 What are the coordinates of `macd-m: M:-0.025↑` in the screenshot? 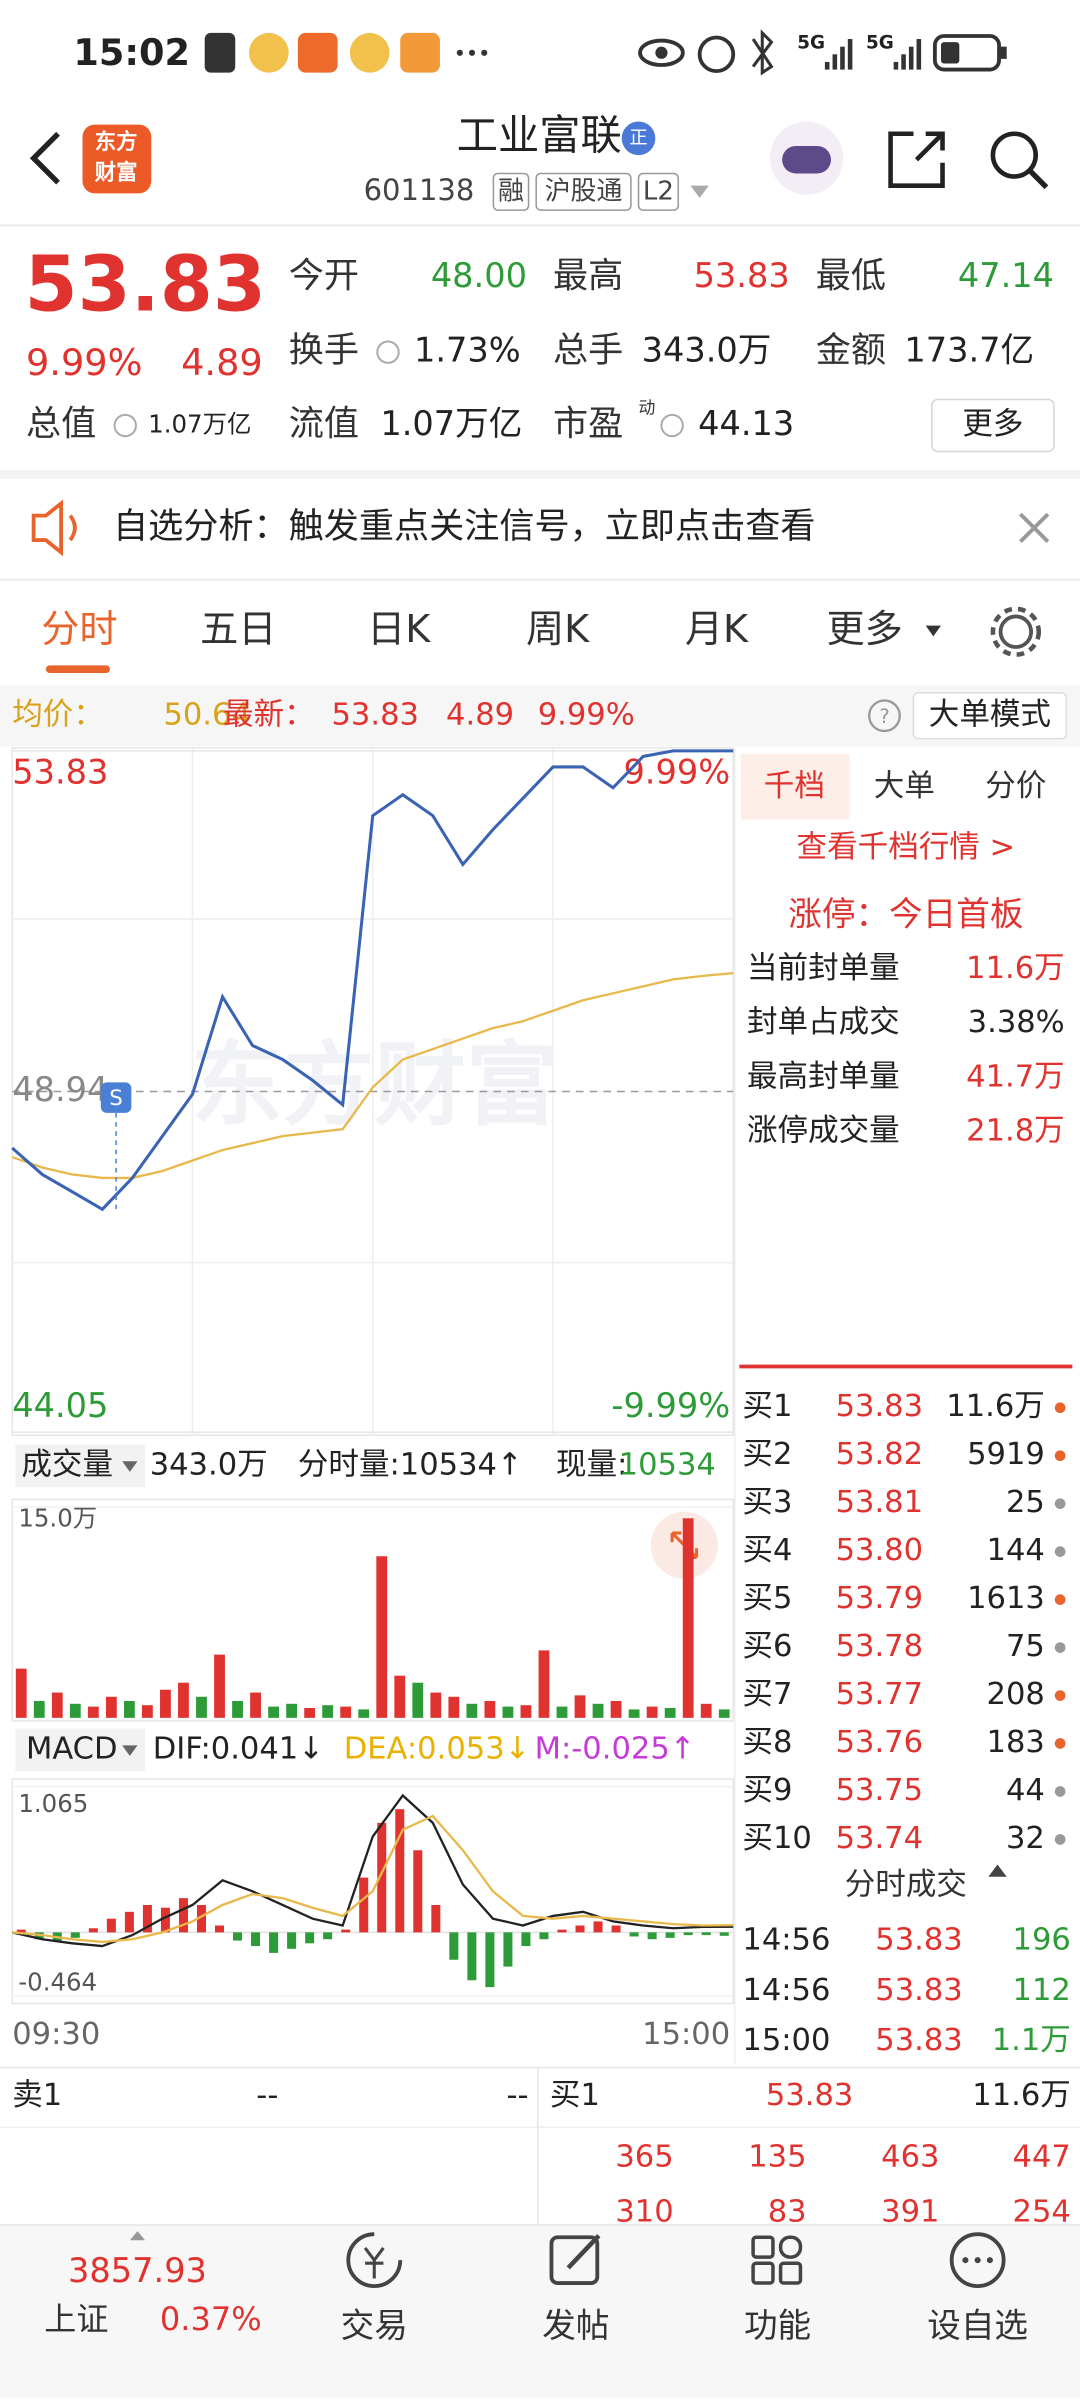 It's located at (615, 1748).